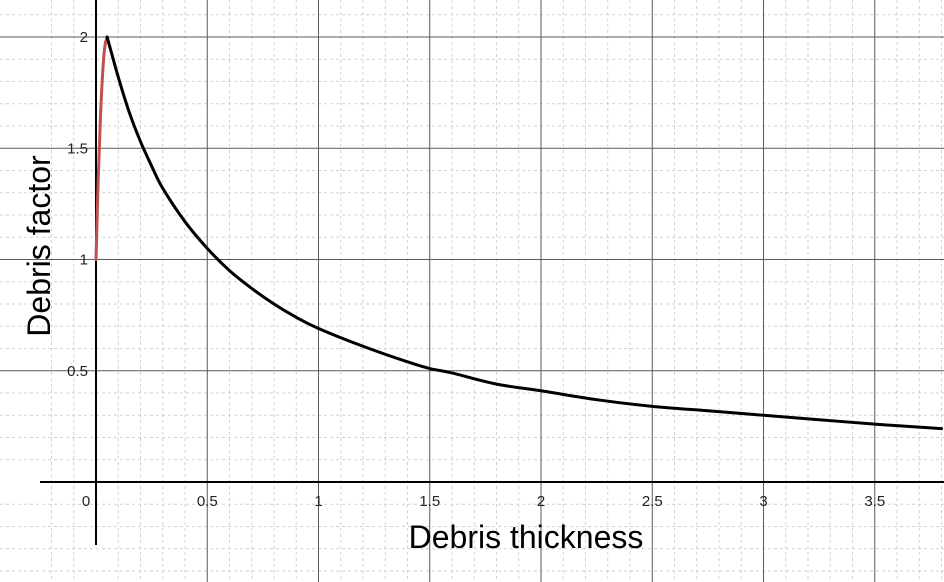 The width and height of the screenshot is (944, 582). I want to click on x-tick-label: 2, so click(541, 501).